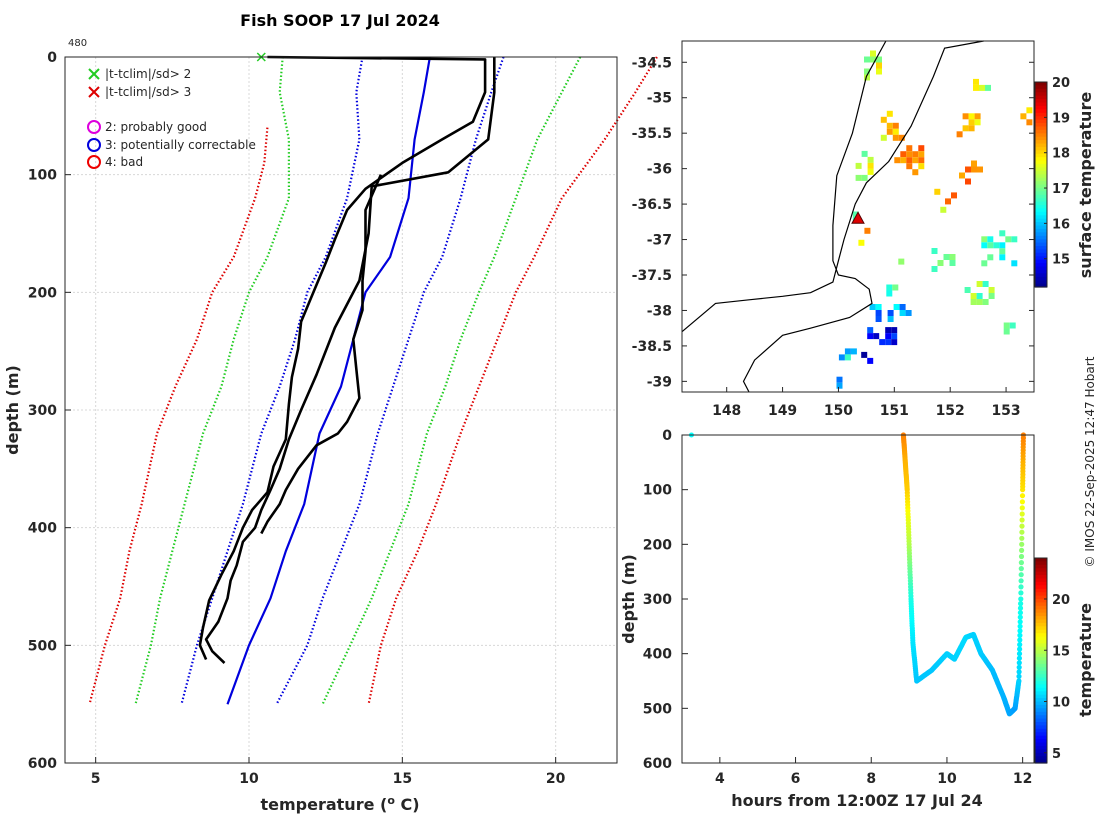  I want to click on legend-circle-marker, so click(94, 127).